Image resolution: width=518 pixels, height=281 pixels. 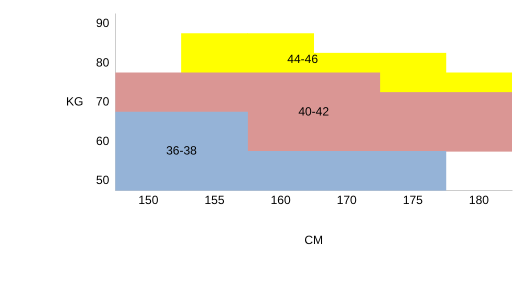 What do you see at coordinates (280, 200) in the screenshot?
I see `x-tick-label: 160` at bounding box center [280, 200].